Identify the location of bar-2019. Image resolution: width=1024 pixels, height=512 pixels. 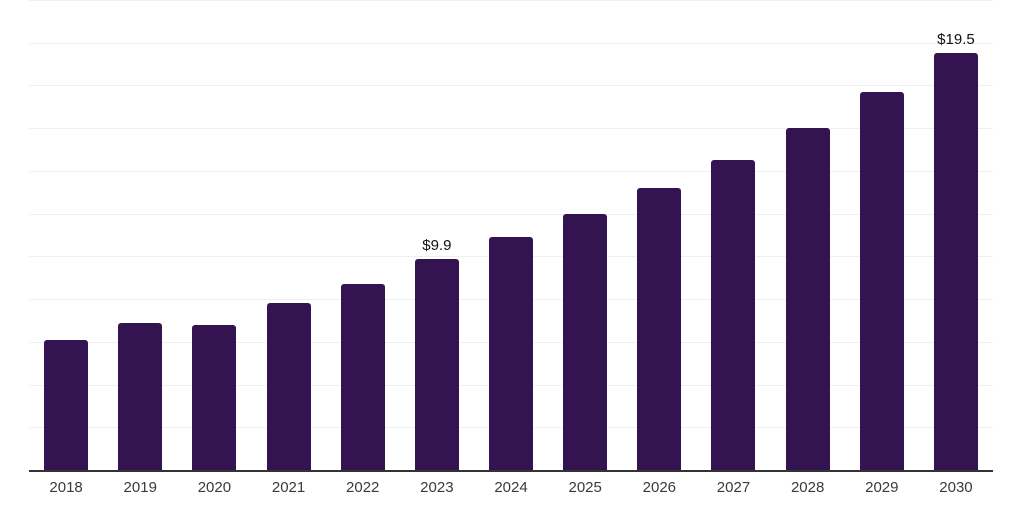
(140, 396).